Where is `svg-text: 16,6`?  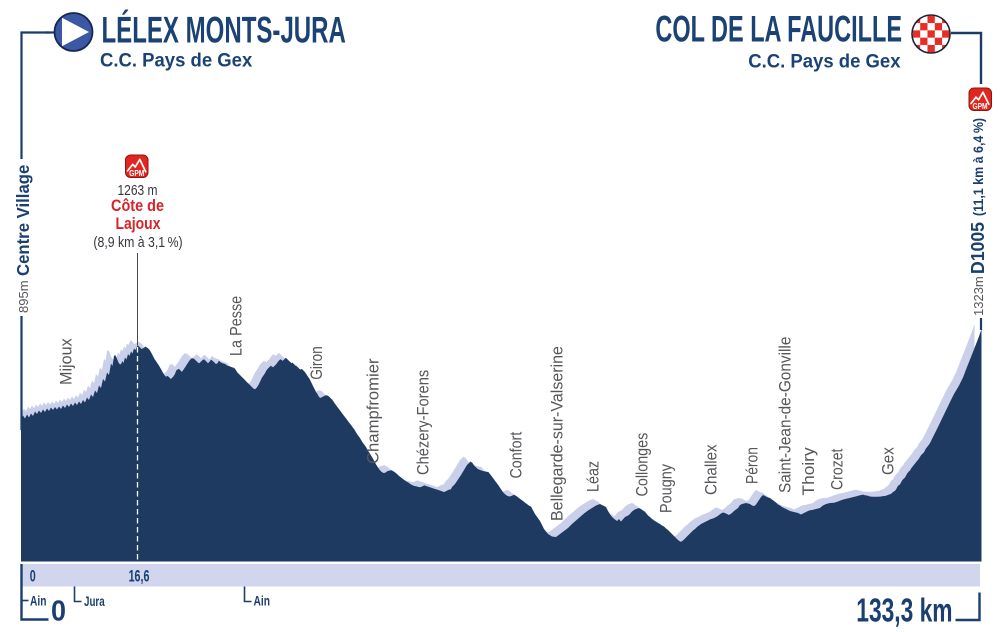
svg-text: 16,6 is located at coordinates (139, 575).